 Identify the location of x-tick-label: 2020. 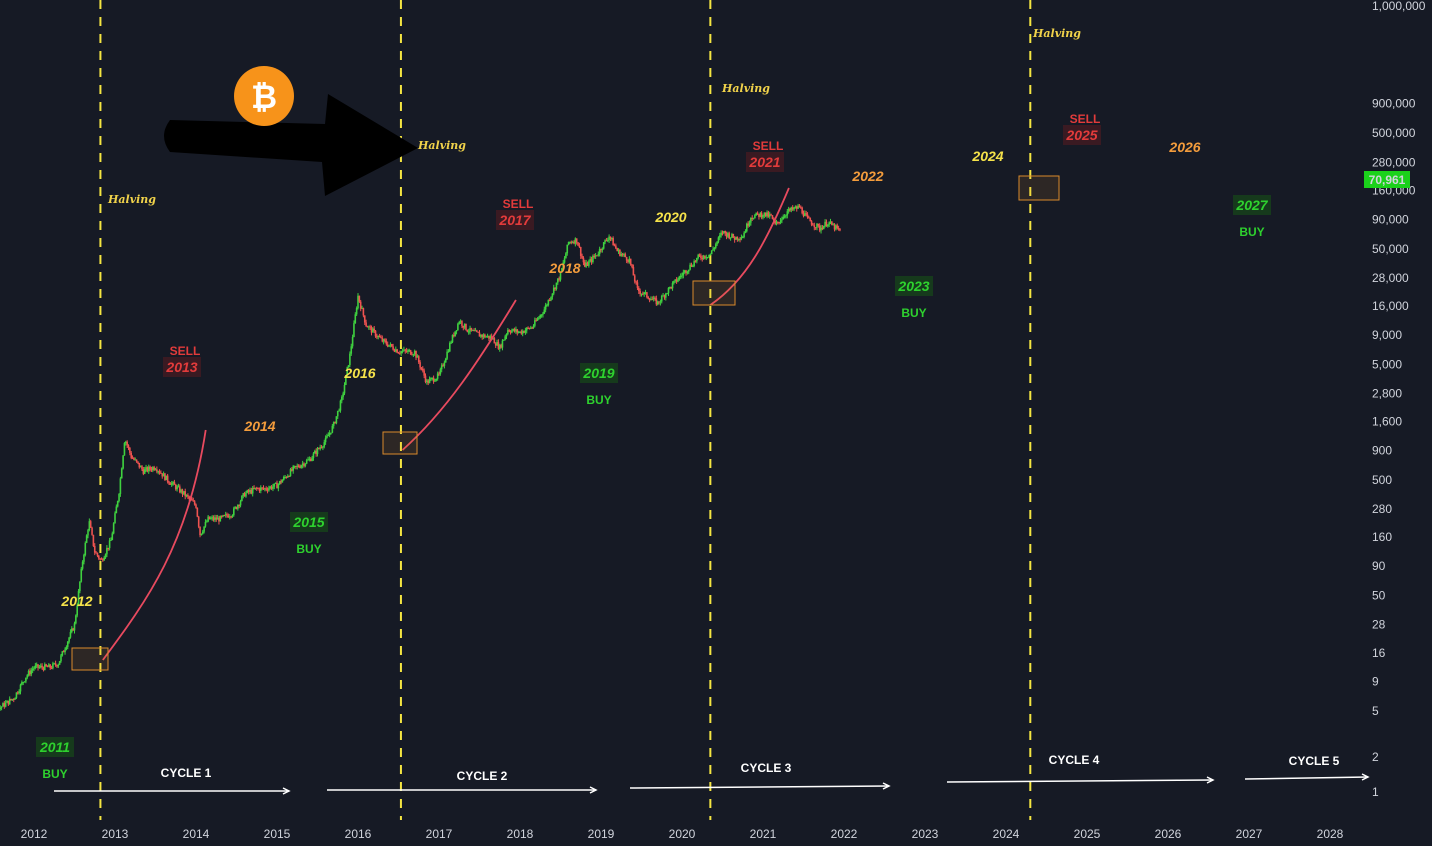
(682, 834).